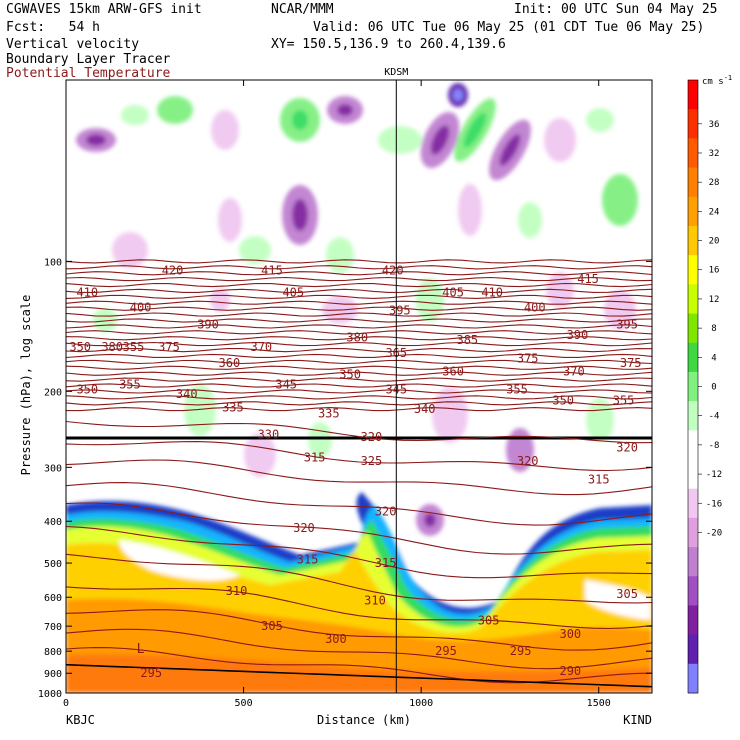 Image resolution: width=740 pixels, height=740 pixels. I want to click on theta-label: 300, so click(570, 634).